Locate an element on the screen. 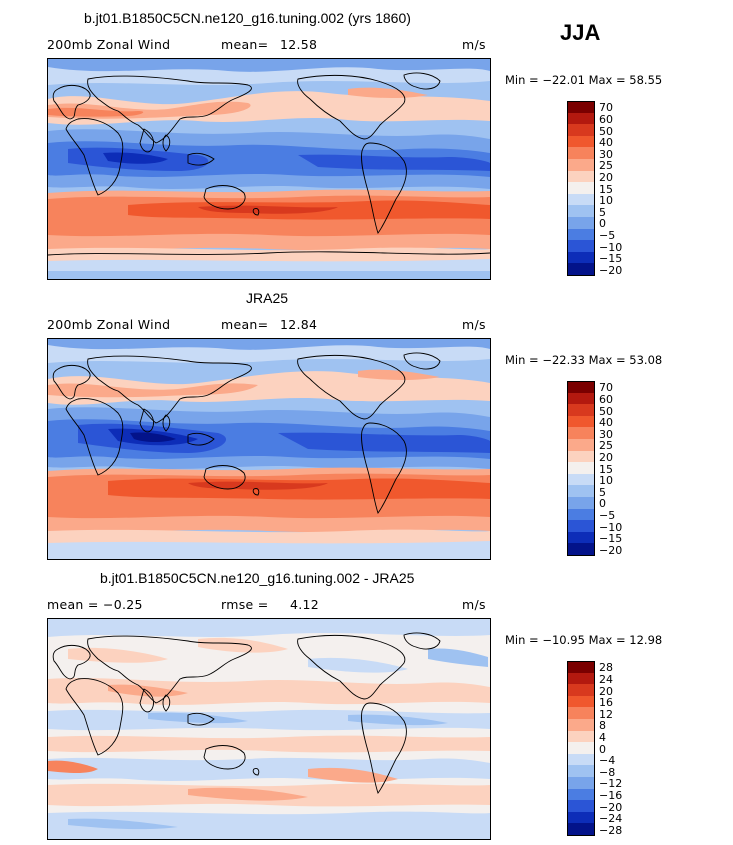 This screenshot has width=733, height=845. colorbar-tick-label: 28 is located at coordinates (606, 668).